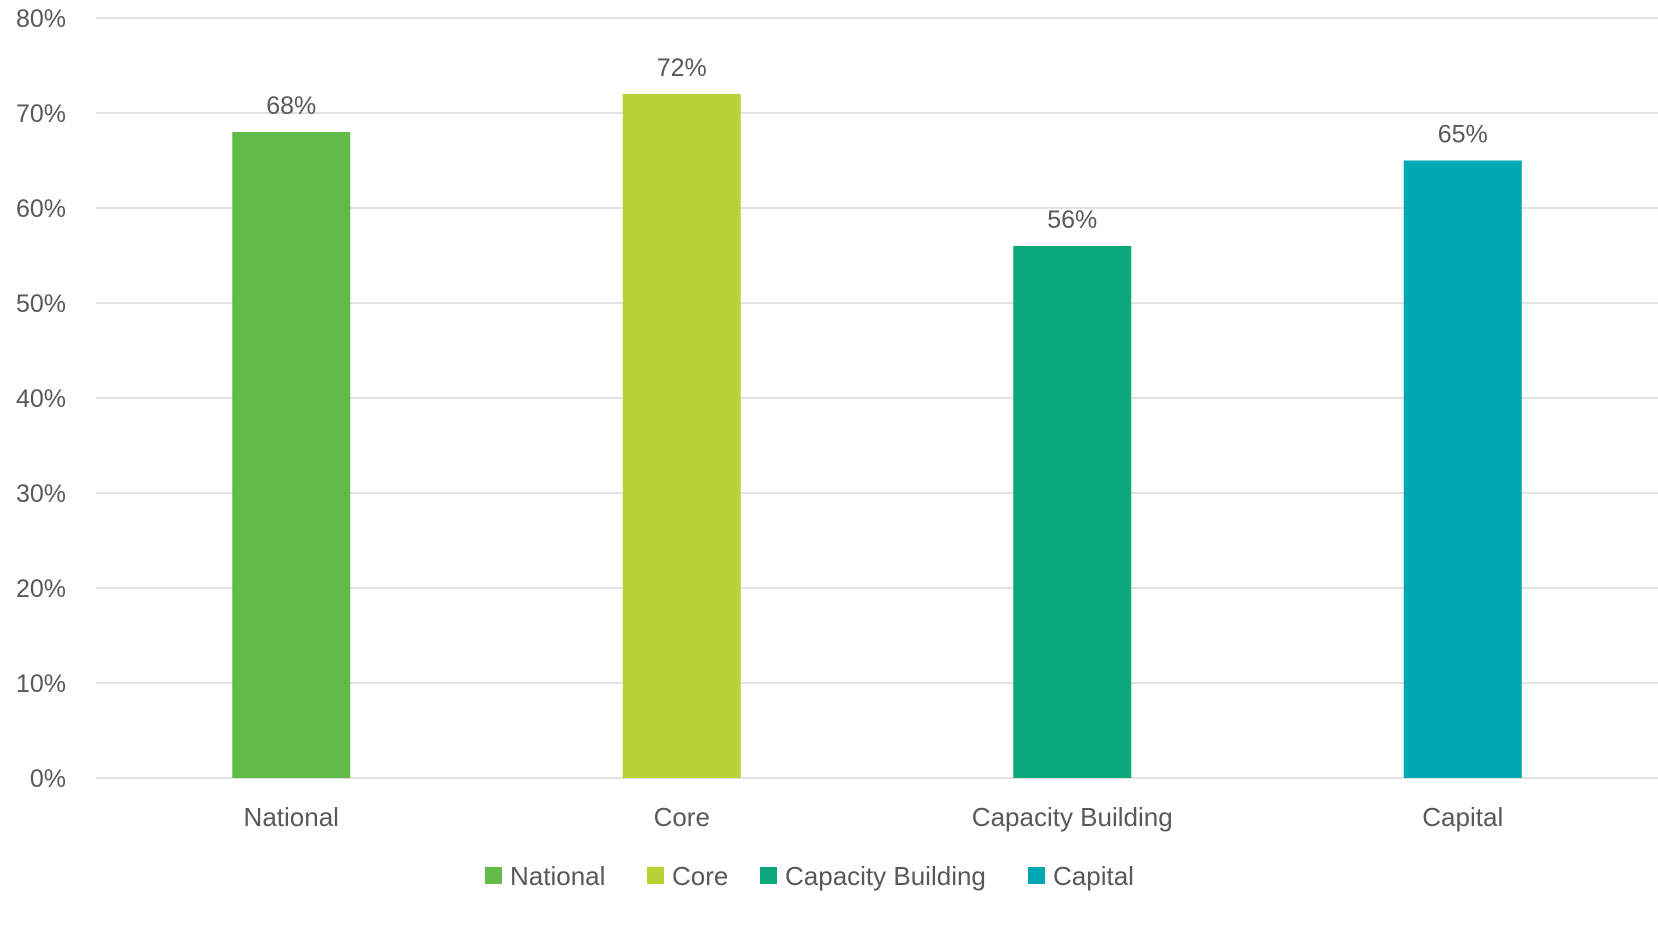  I want to click on x-tick-label: National, so click(291, 817).